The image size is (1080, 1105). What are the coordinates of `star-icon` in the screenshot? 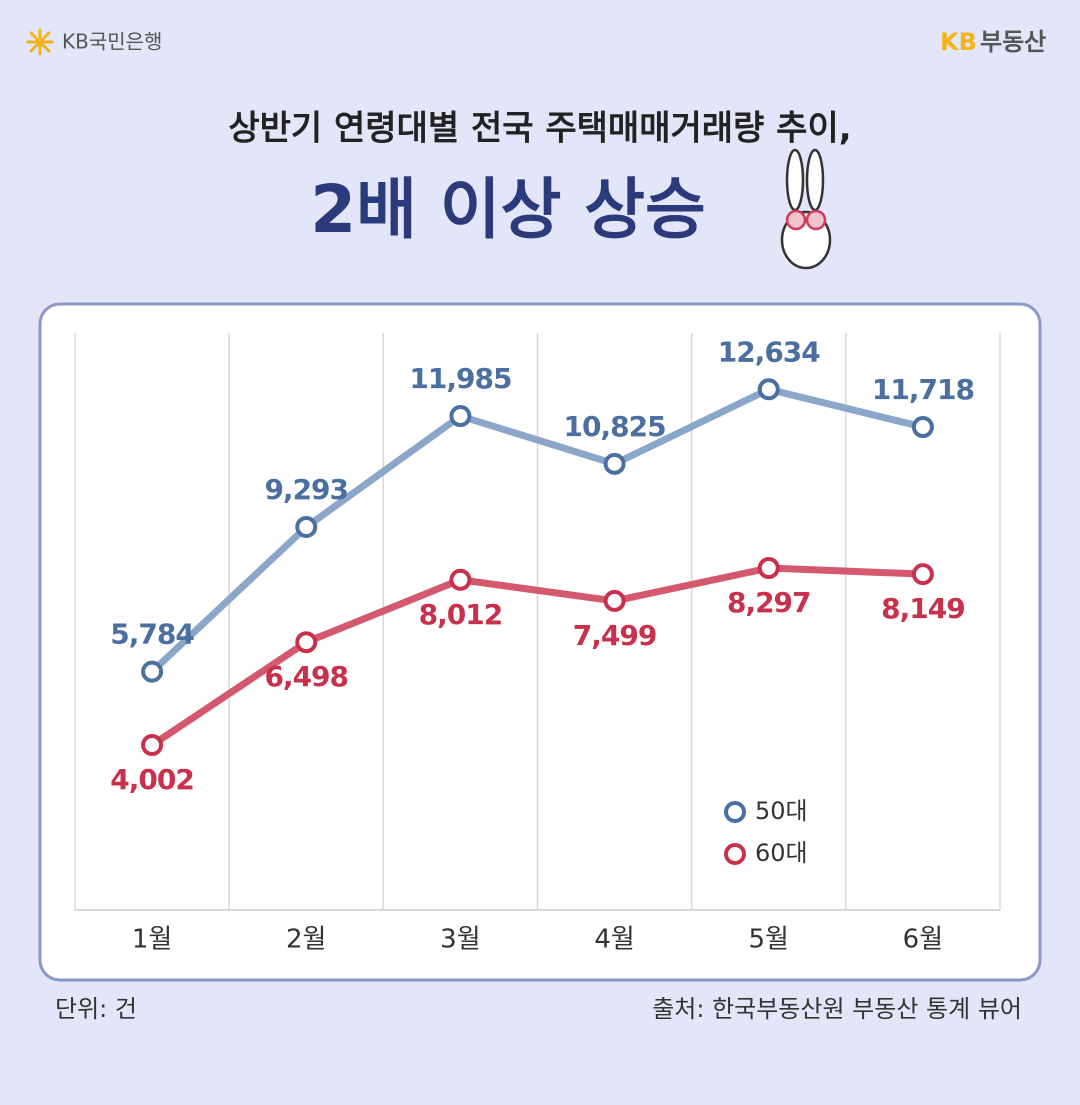 It's located at (40, 42).